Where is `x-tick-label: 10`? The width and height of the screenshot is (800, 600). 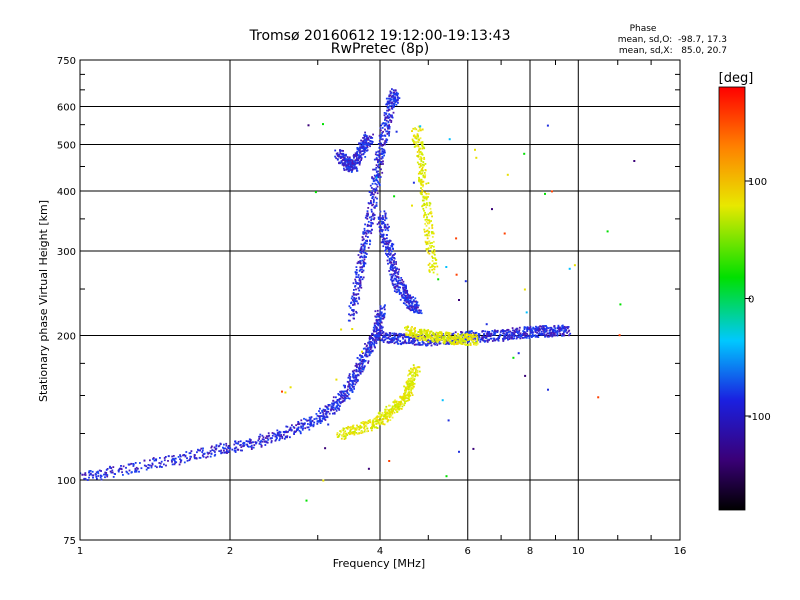
x-tick-label: 10 is located at coordinates (578, 551).